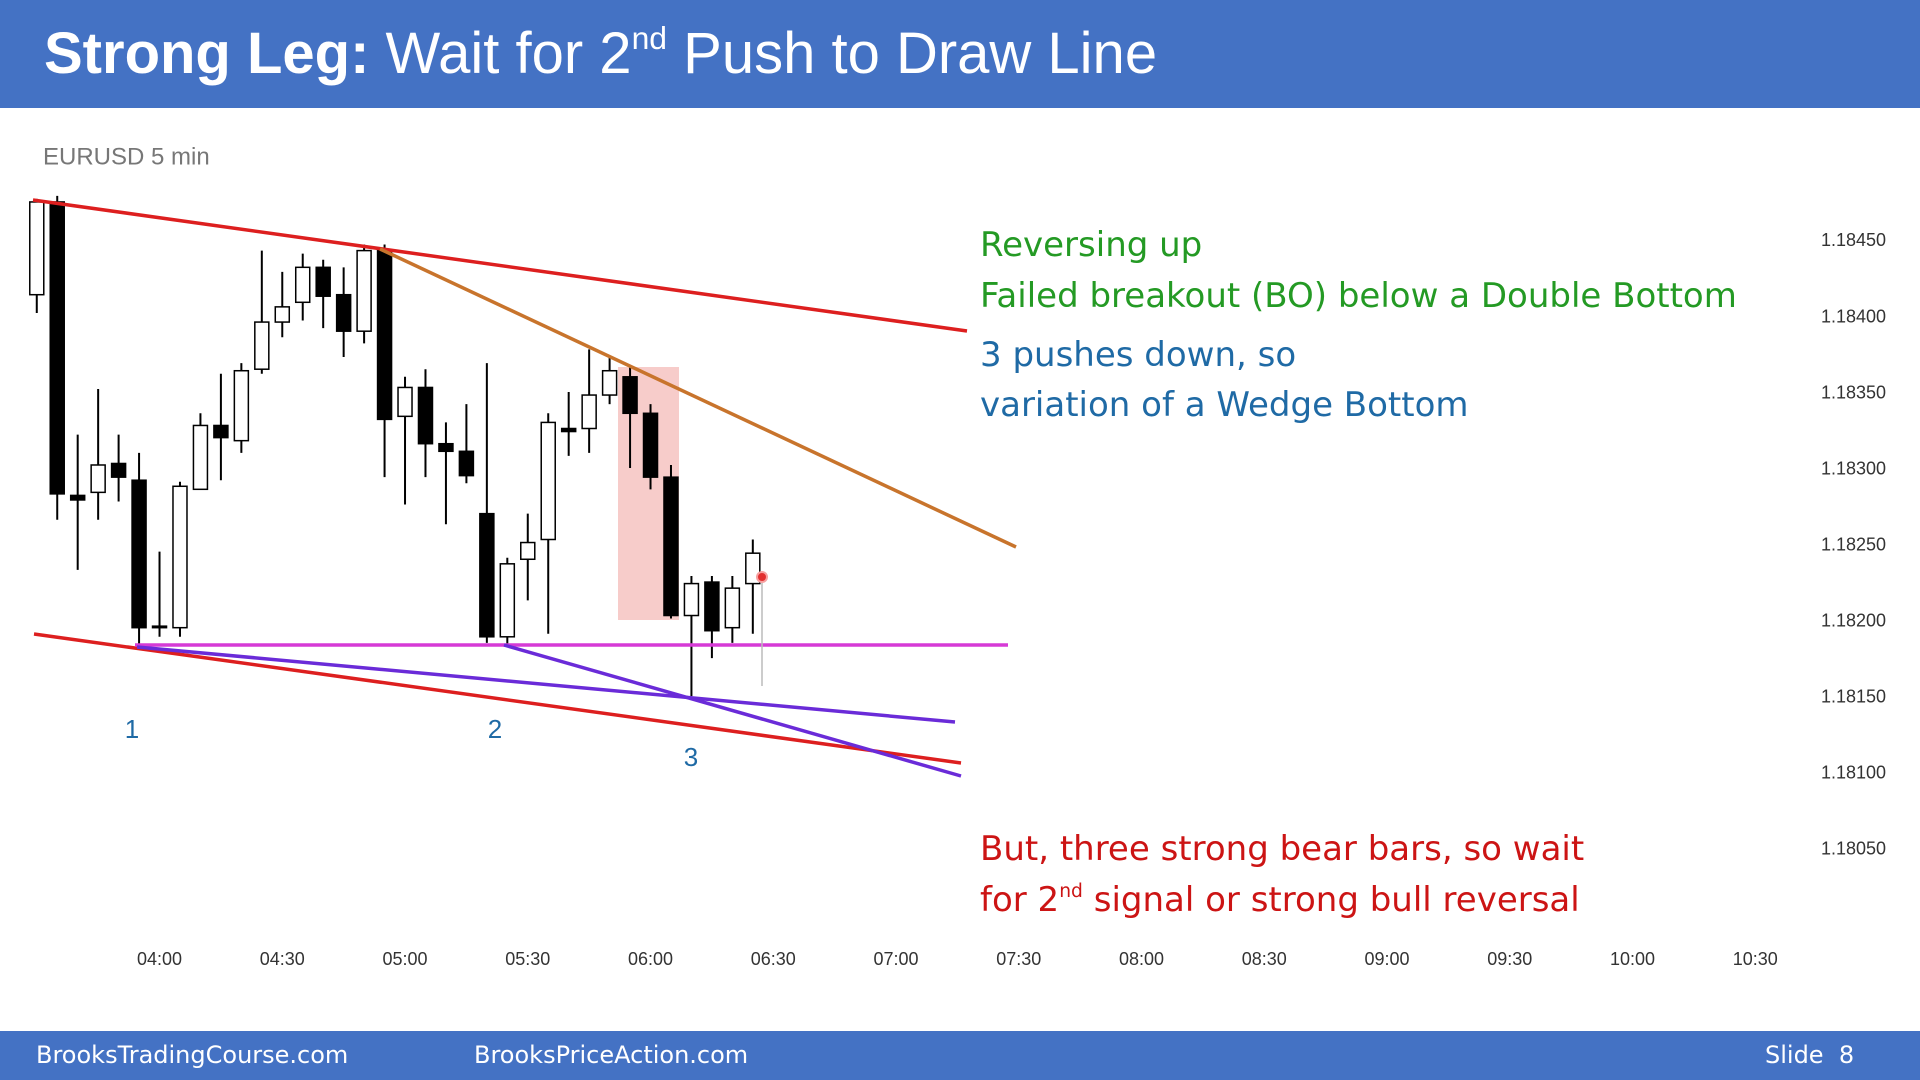 The height and width of the screenshot is (1080, 1920). Describe the element at coordinates (1853, 240) in the screenshot. I see `y-tick-label: 1.18450` at that location.